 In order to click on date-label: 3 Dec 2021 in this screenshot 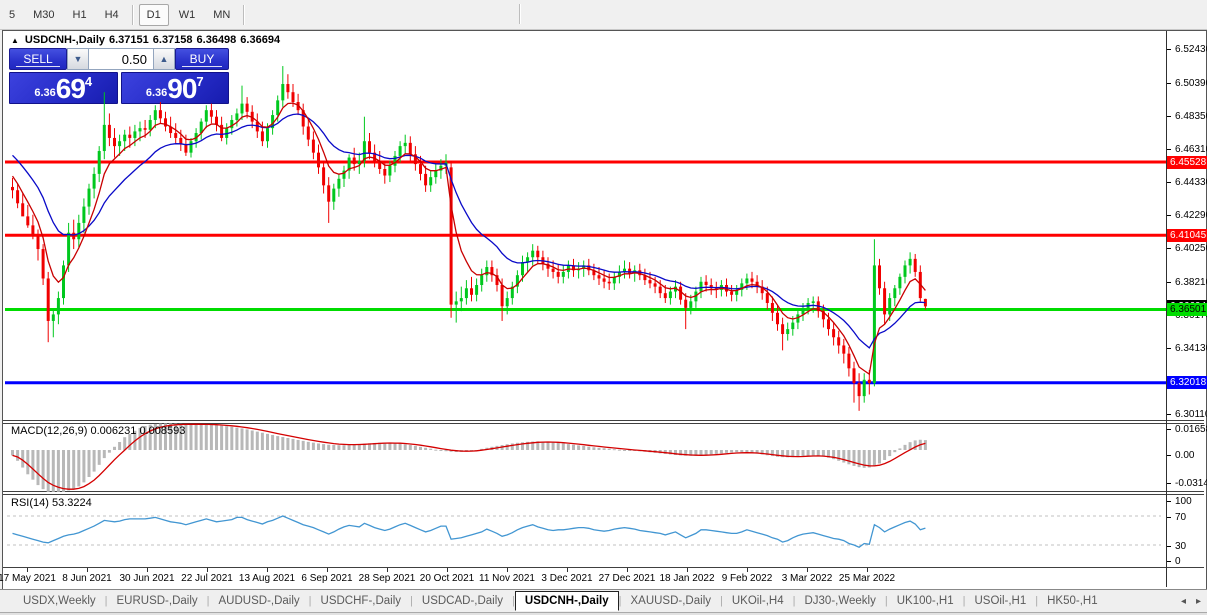, I will do `click(567, 578)`.